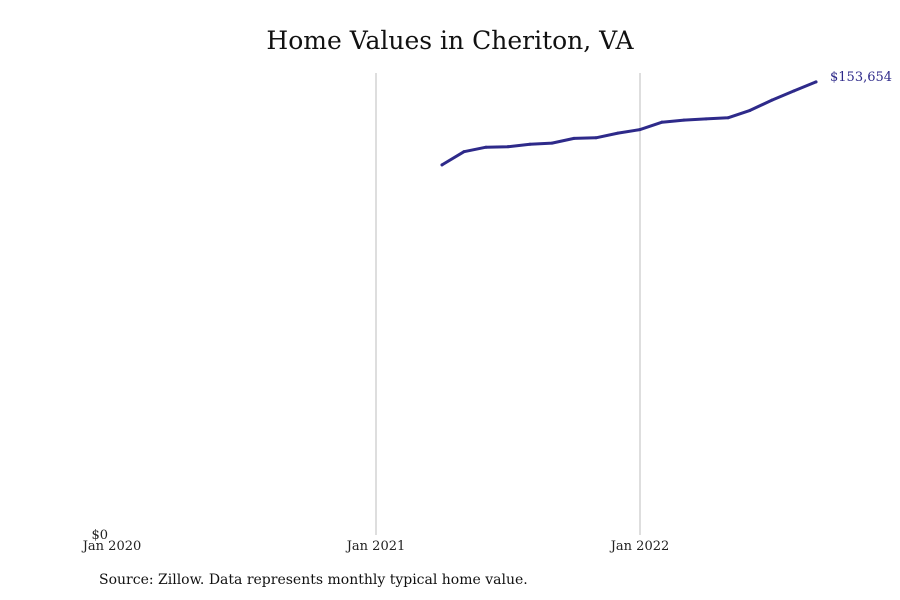 The width and height of the screenshot is (900, 600). What do you see at coordinates (99, 535) in the screenshot?
I see `y-tick-label: $0` at bounding box center [99, 535].